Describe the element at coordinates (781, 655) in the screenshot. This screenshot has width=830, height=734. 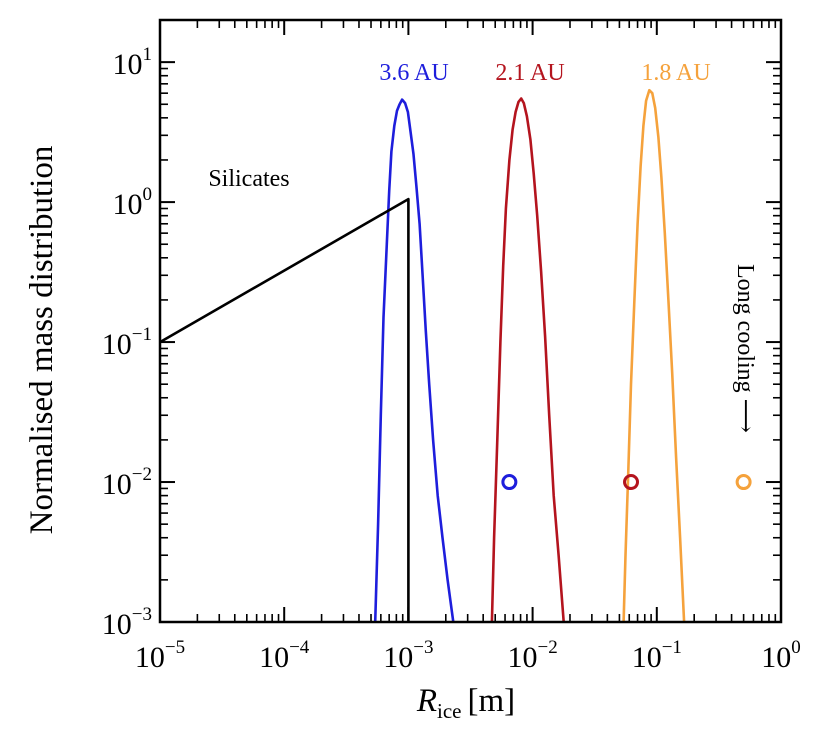
I see `x-tick-label: 10⁰` at that location.